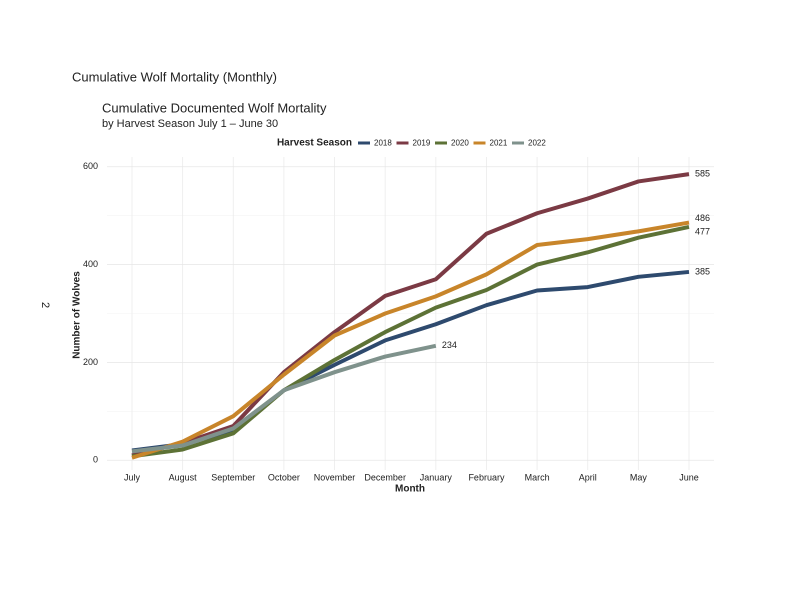  I want to click on legend-label: 2021, so click(499, 143).